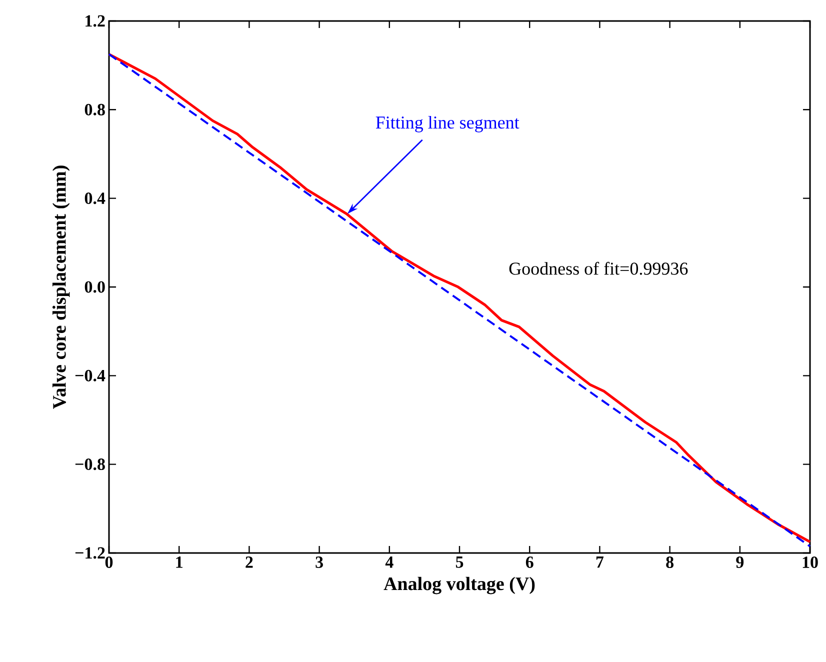 The height and width of the screenshot is (662, 826). Describe the element at coordinates (109, 562) in the screenshot. I see `x-tick-label: 0` at that location.